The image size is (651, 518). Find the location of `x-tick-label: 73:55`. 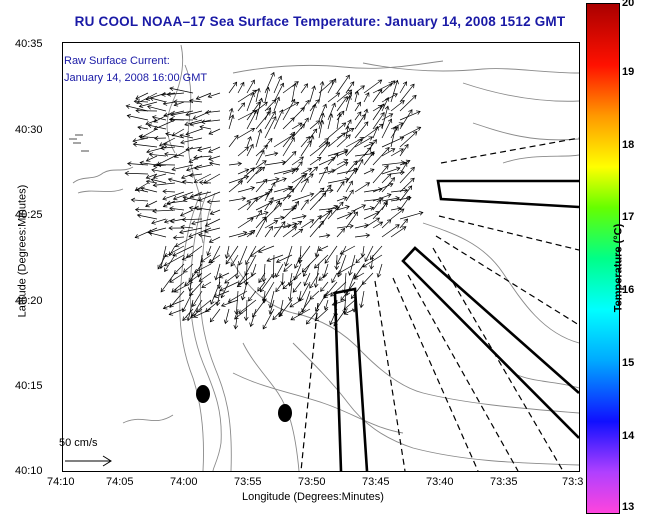

x-tick-label: 73:55 is located at coordinates (248, 482).